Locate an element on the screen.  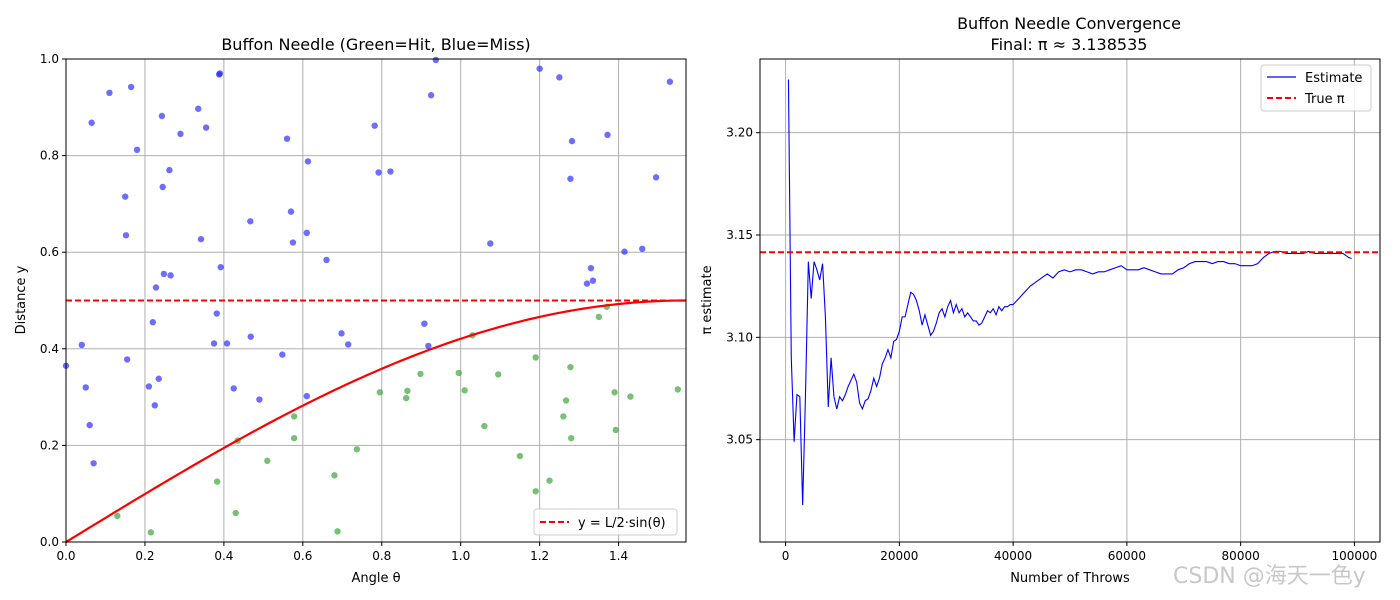
convergence-y-tick-label: 3.15 is located at coordinates (739, 235).